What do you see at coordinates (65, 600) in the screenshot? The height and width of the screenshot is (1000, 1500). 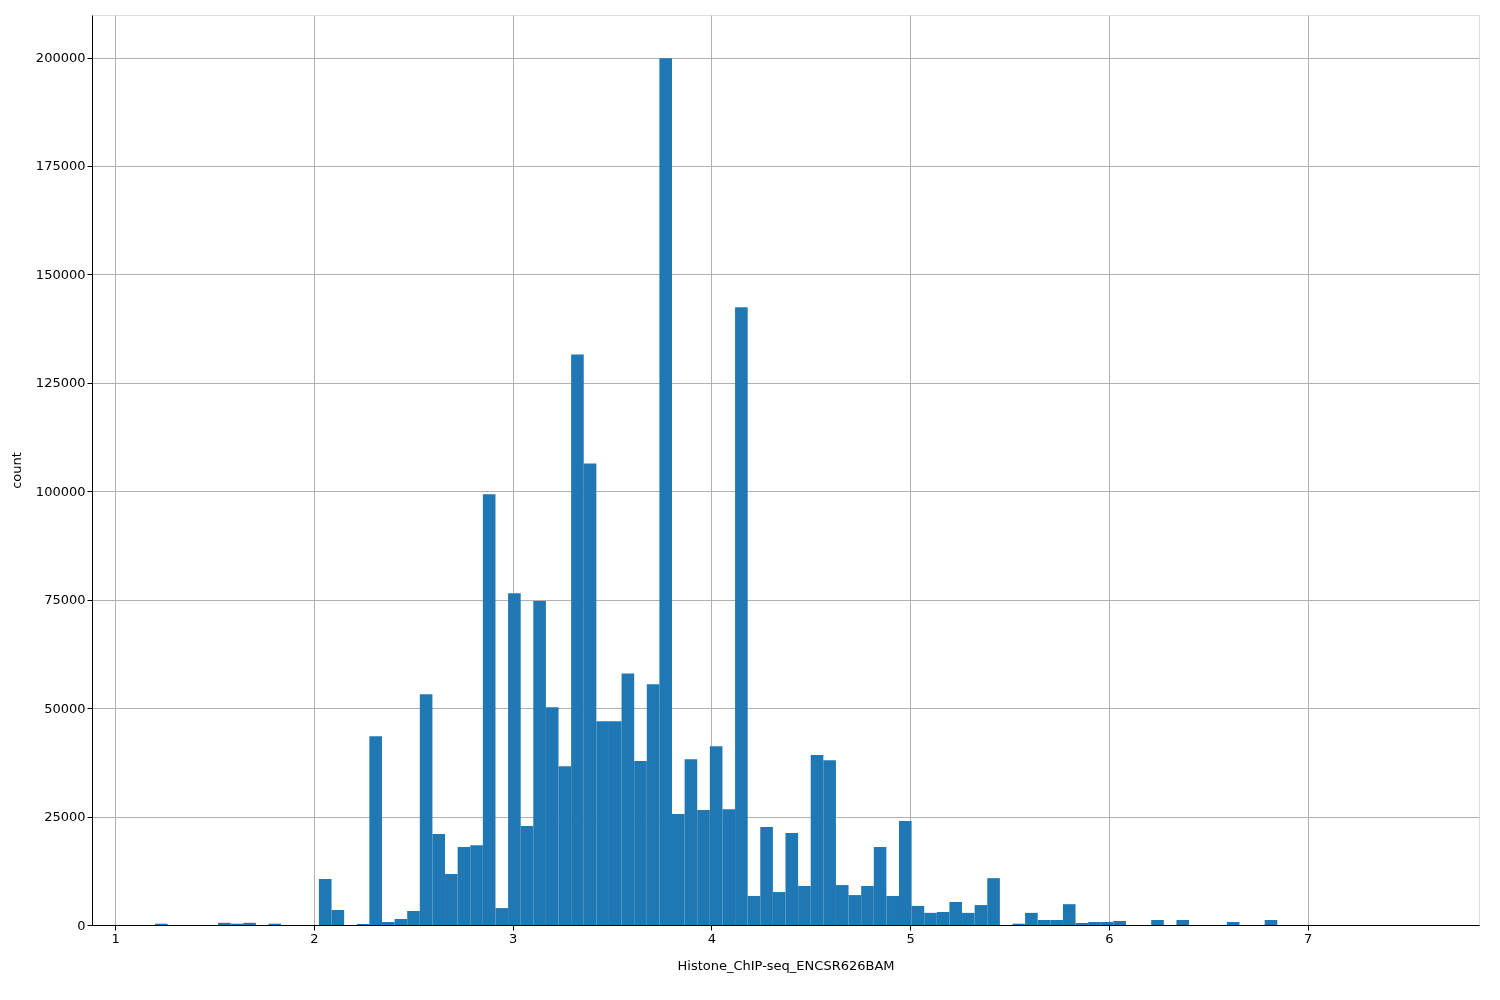 I see `y-tick-label: 75000` at bounding box center [65, 600].